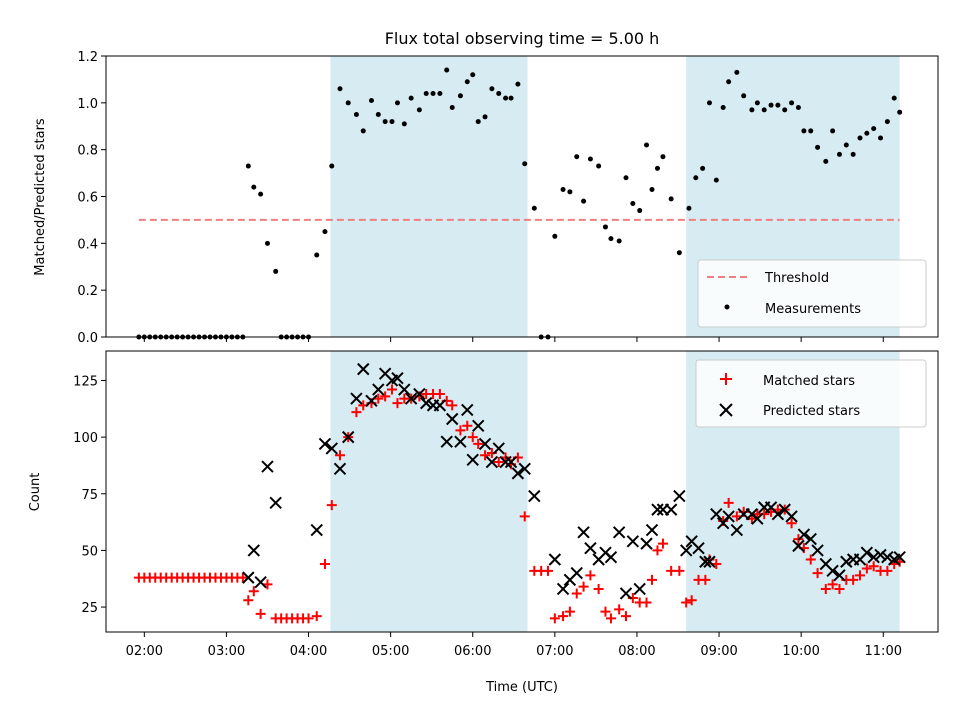  Describe the element at coordinates (811, 411) in the screenshot. I see `predicted-stars-legend-label: Predicted stars` at that location.